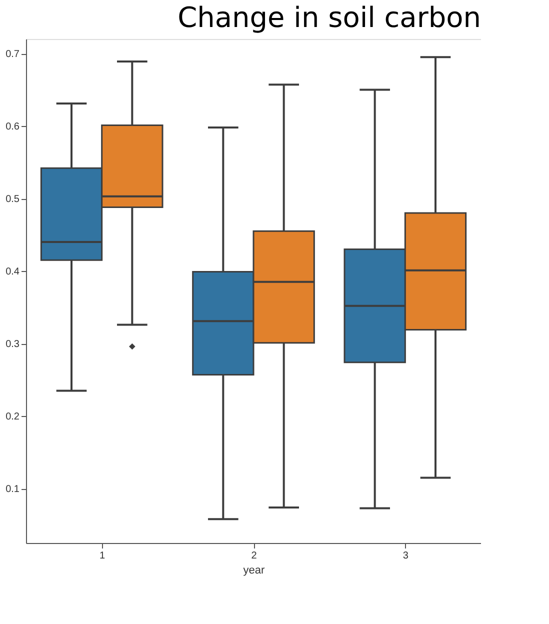  What do you see at coordinates (13, 200) in the screenshot?
I see `y-tick-label: 0.5` at bounding box center [13, 200].